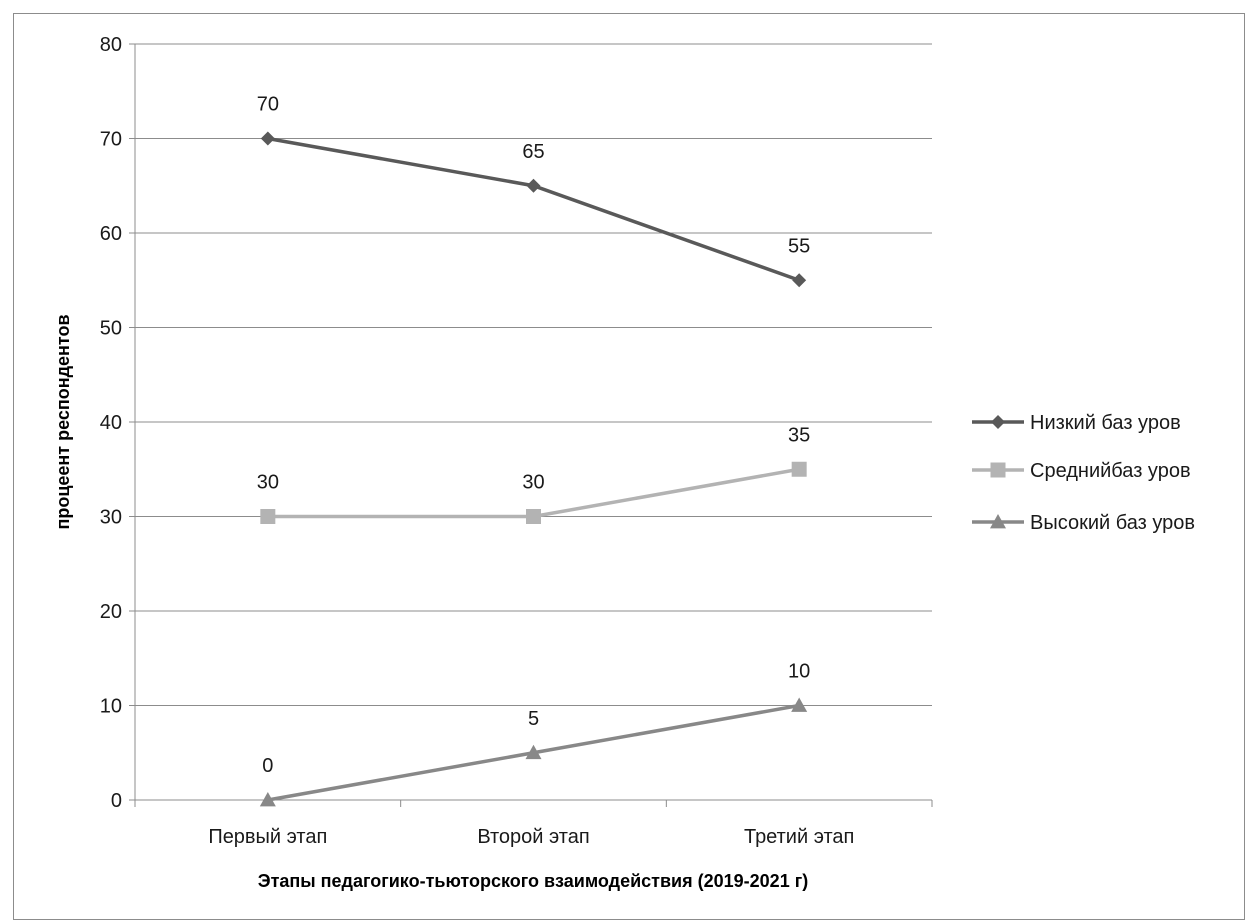  I want to click on data-label-s1-p3: 55, so click(799, 246).